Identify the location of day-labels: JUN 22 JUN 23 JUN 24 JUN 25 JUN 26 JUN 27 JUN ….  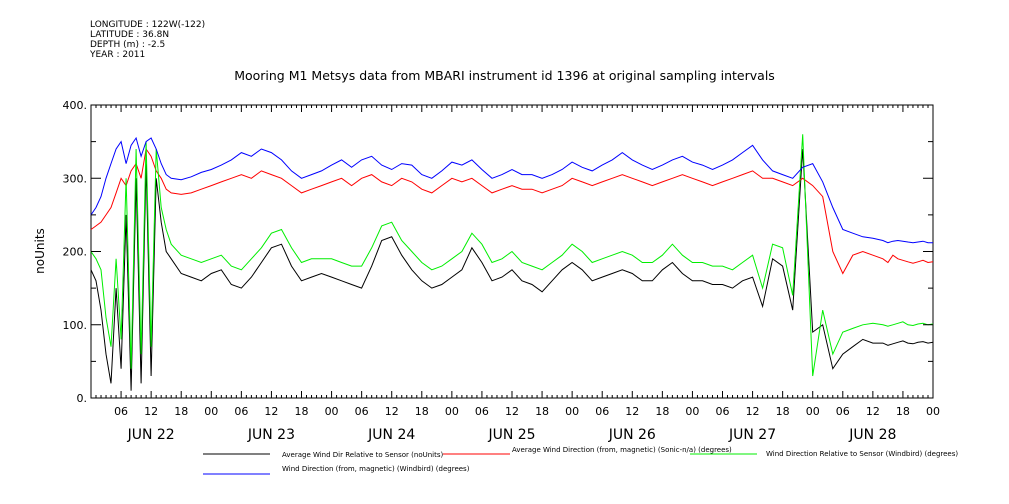
(512, 435).